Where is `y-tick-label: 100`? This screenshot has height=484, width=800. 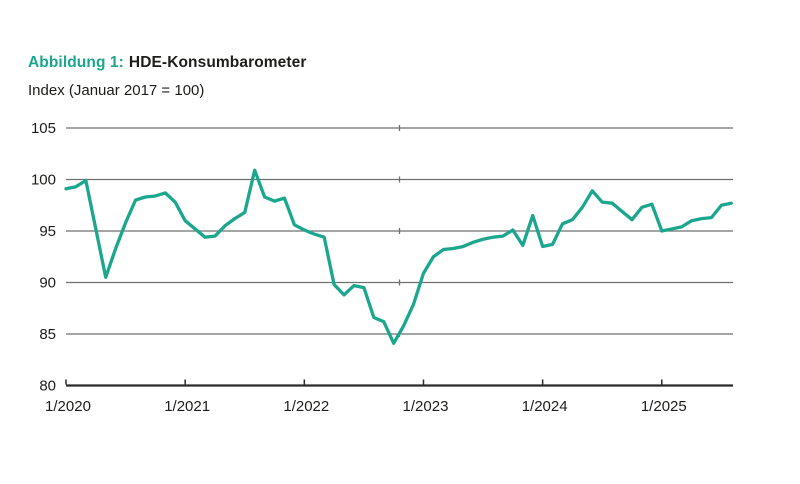
y-tick-label: 100 is located at coordinates (43, 180).